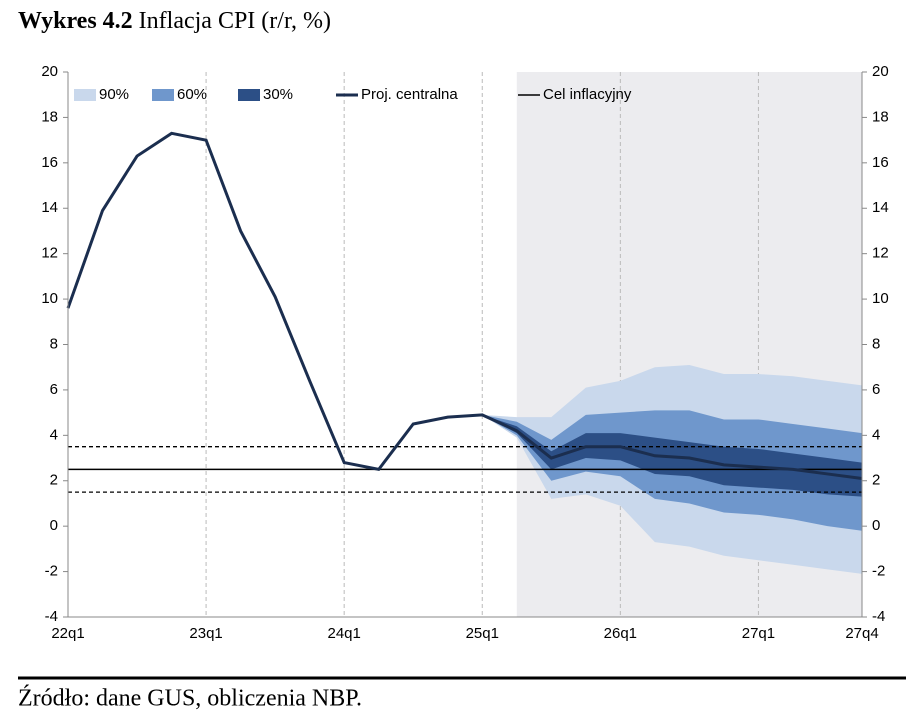  I want to click on legend-label: 60%, so click(192, 94).